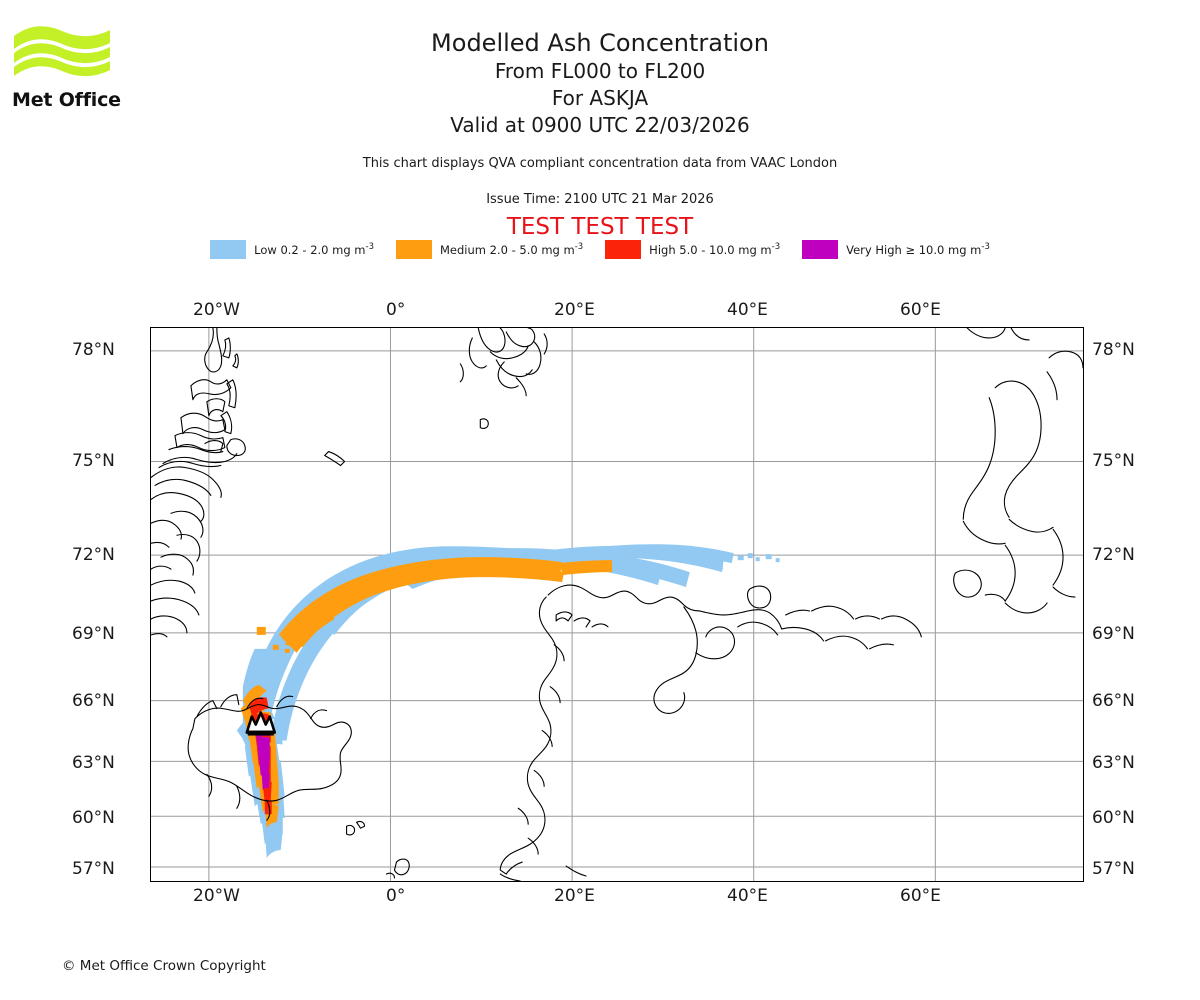 Image resolution: width=1200 pixels, height=1000 pixels. What do you see at coordinates (228, 249) in the screenshot?
I see `legend-swatch-low` at bounding box center [228, 249].